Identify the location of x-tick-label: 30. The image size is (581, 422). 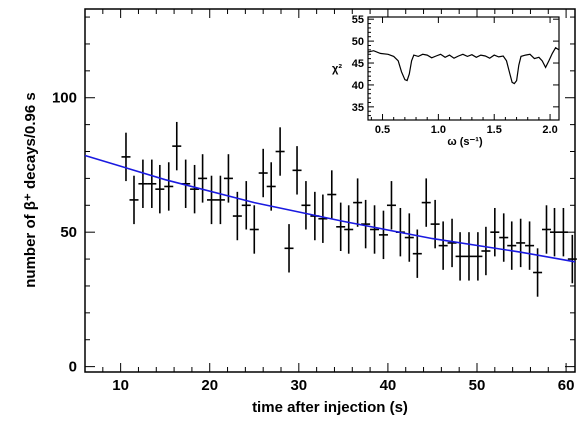
(298, 385).